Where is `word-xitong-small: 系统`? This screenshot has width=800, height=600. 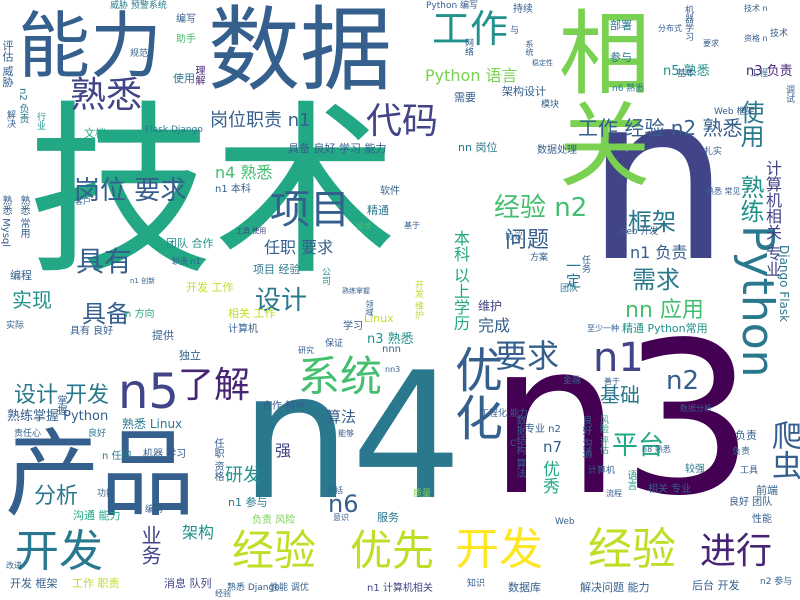
word-xitong-small: 系统 is located at coordinates (529, 48).